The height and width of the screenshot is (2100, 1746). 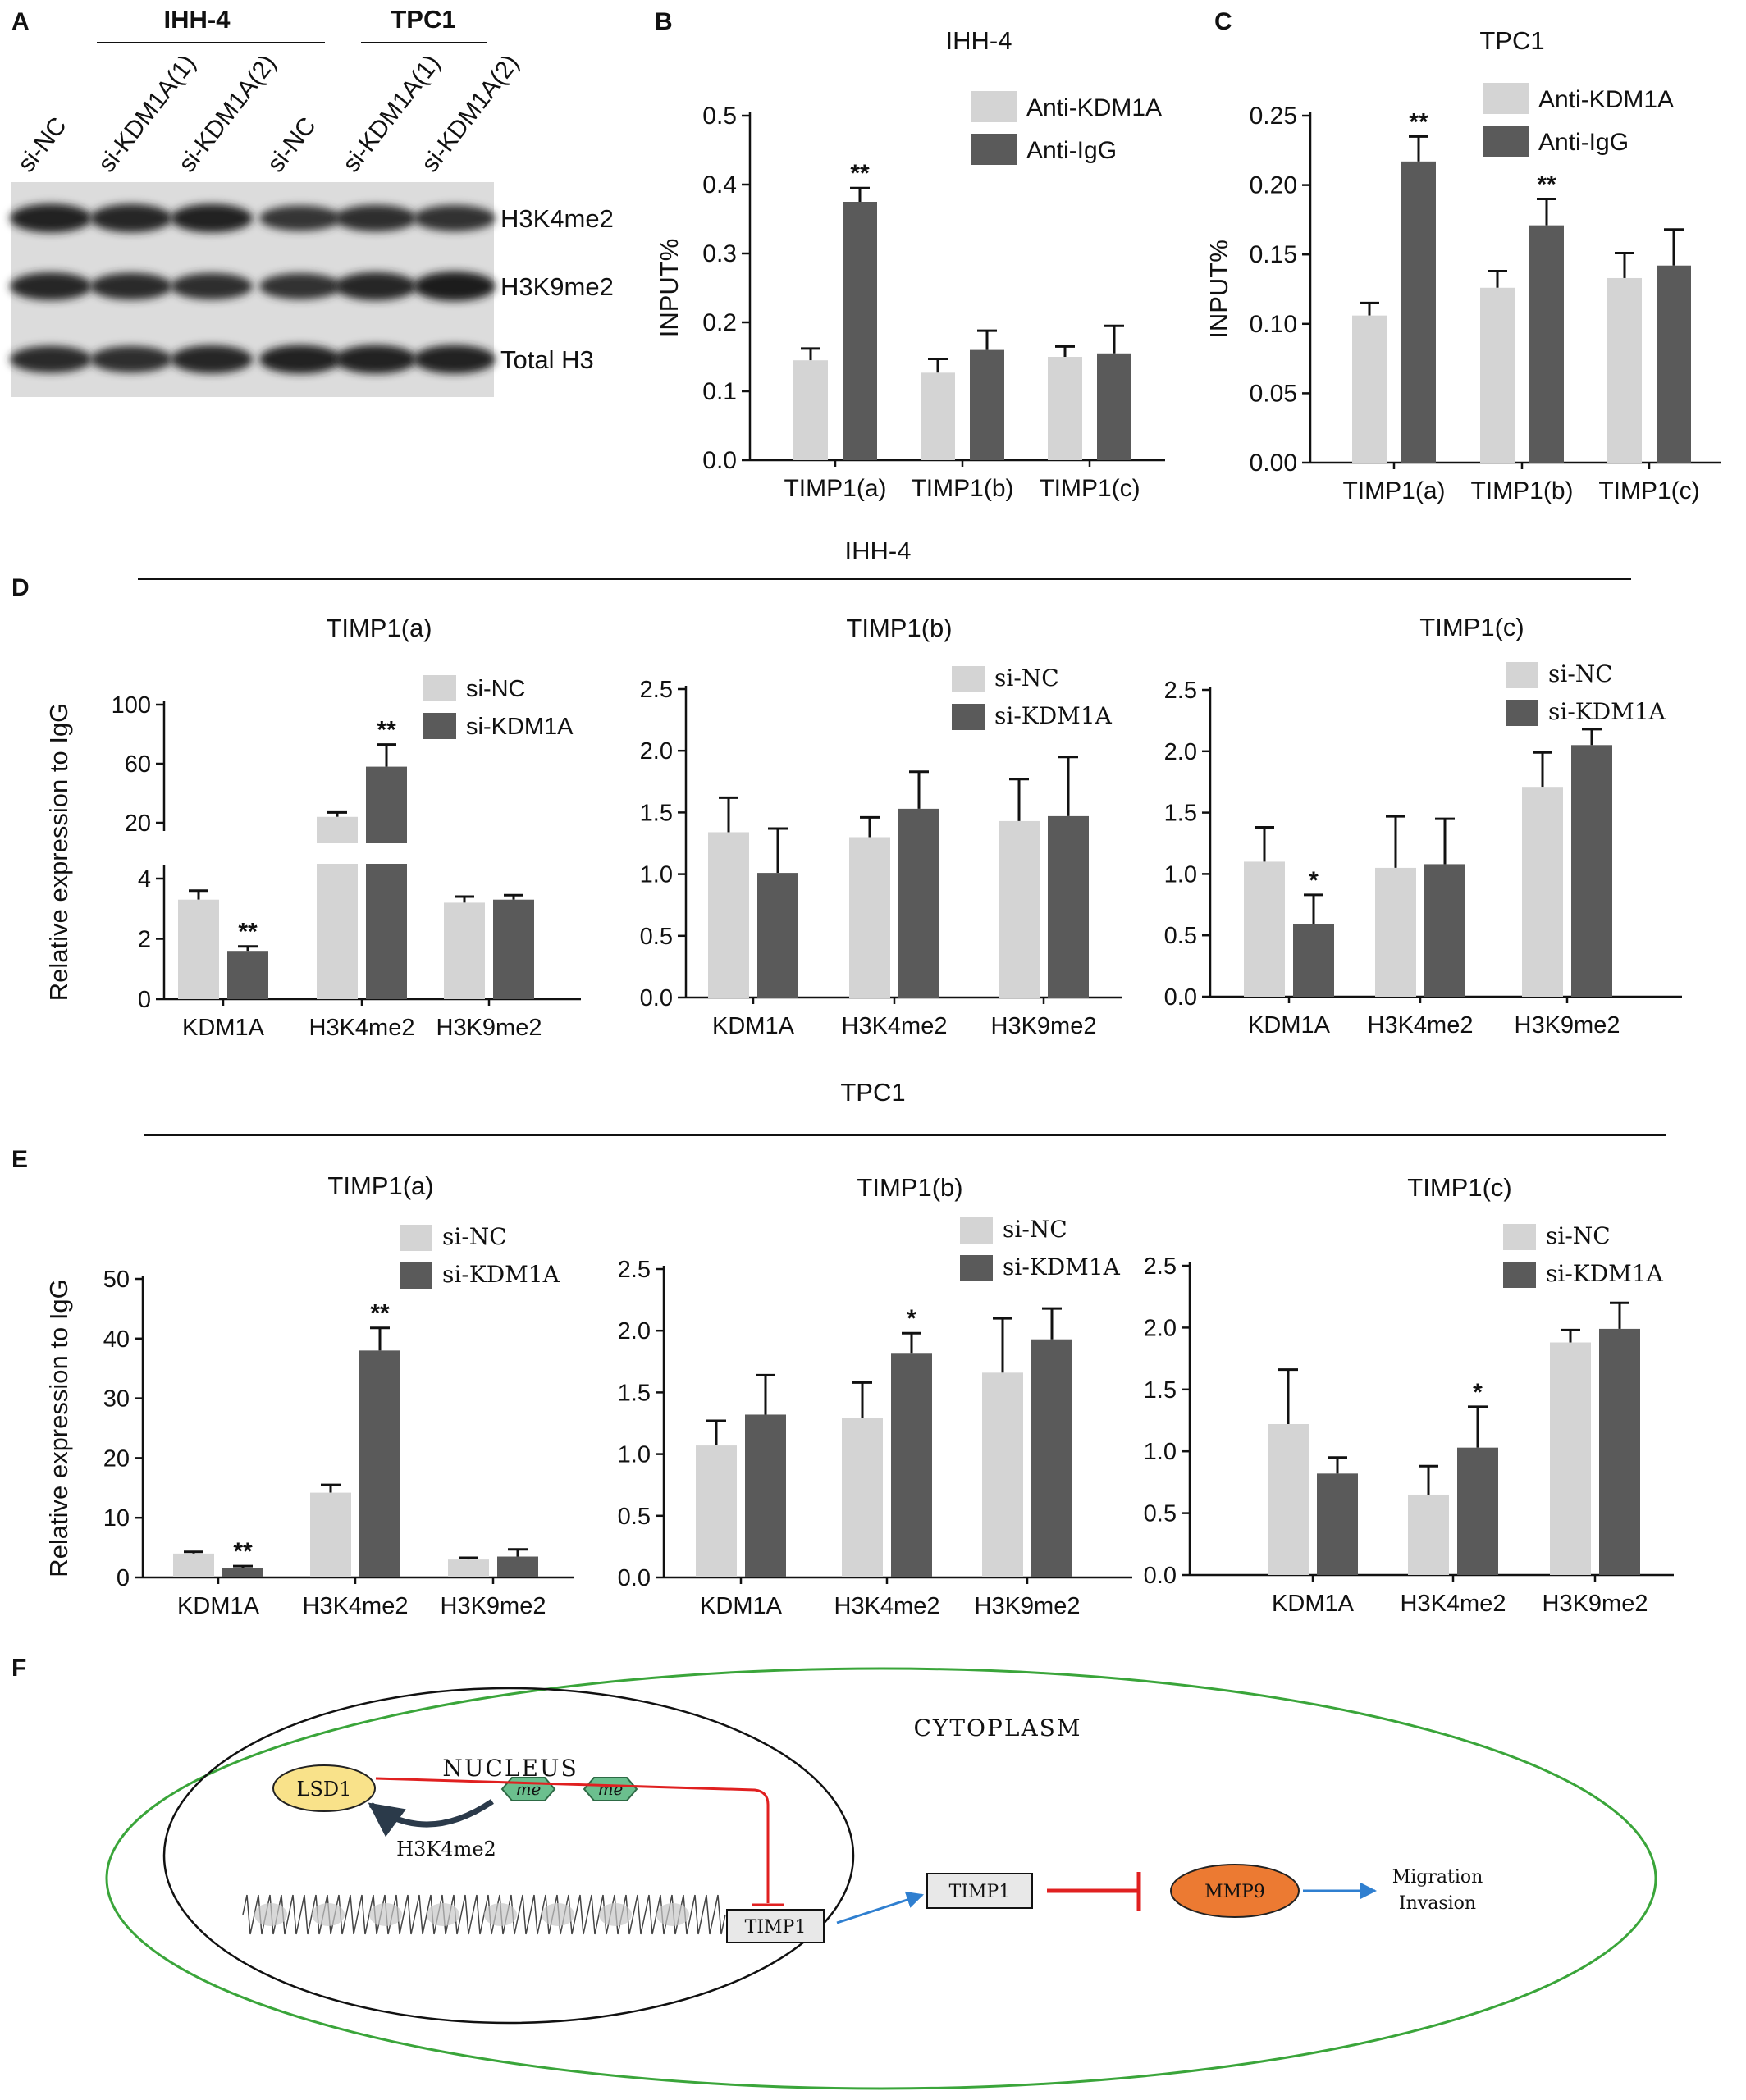 I want to click on y-tick-label: 30, so click(x=117, y=1399).